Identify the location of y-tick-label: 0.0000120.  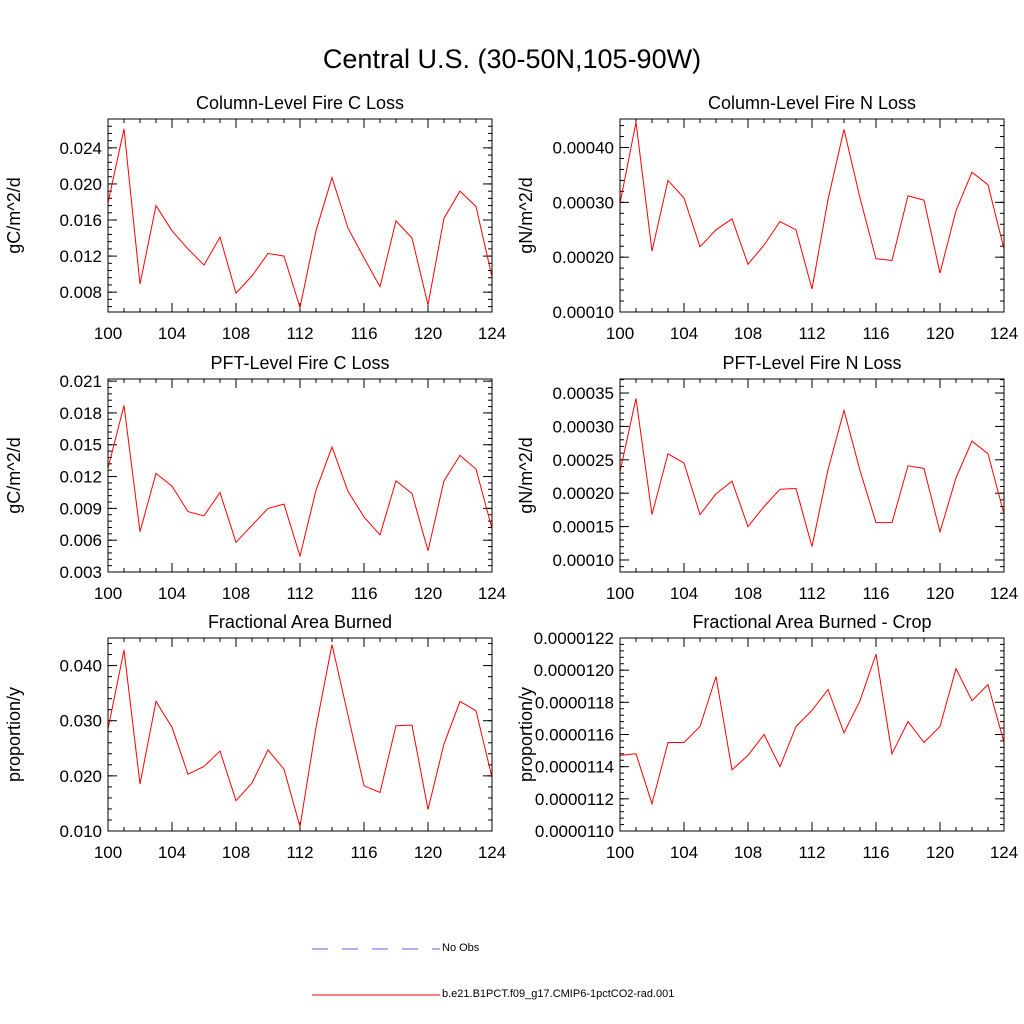
(574, 670).